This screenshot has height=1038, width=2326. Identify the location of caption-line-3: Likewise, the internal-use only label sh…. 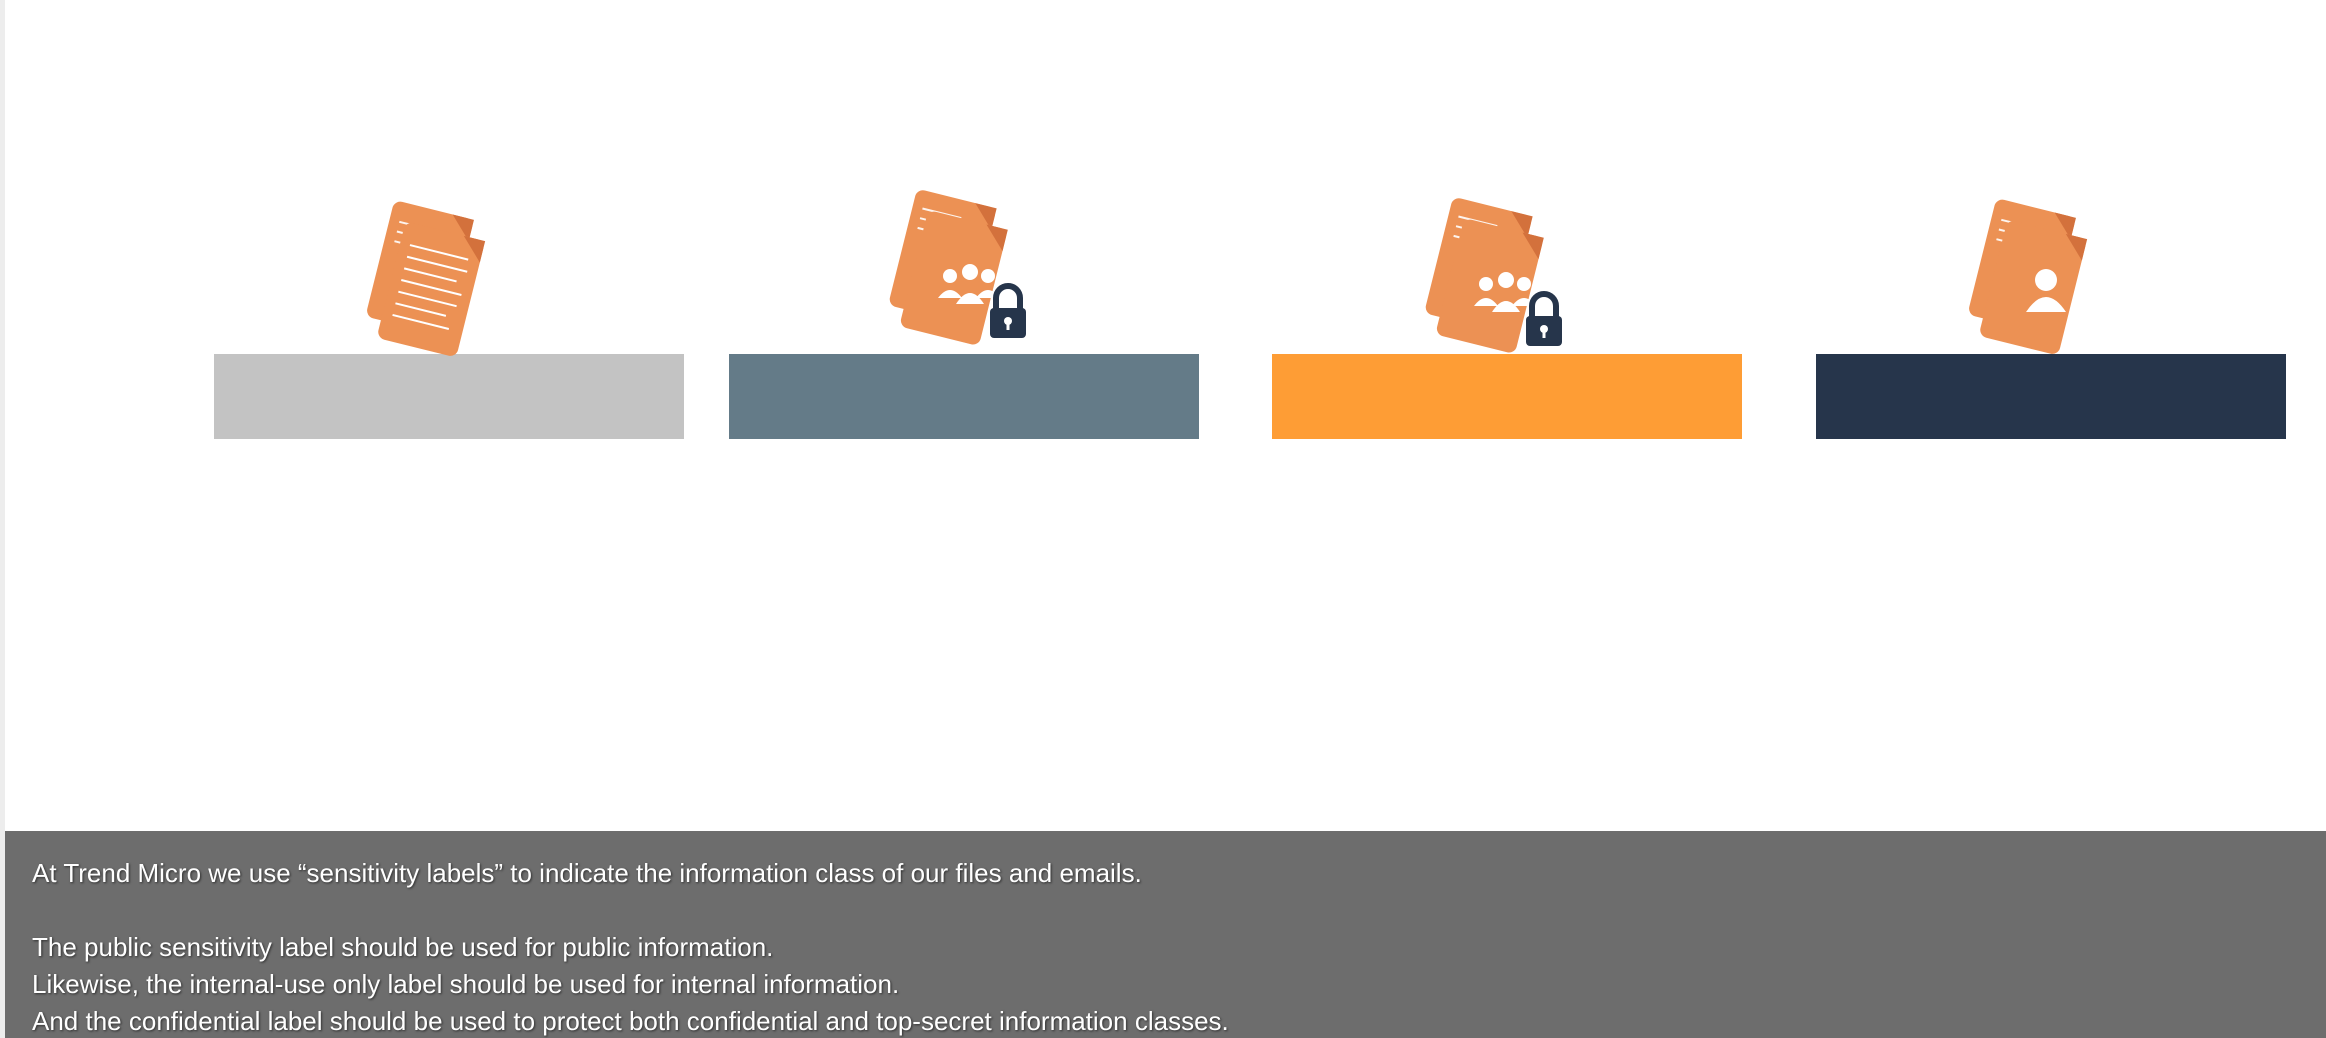
(466, 984).